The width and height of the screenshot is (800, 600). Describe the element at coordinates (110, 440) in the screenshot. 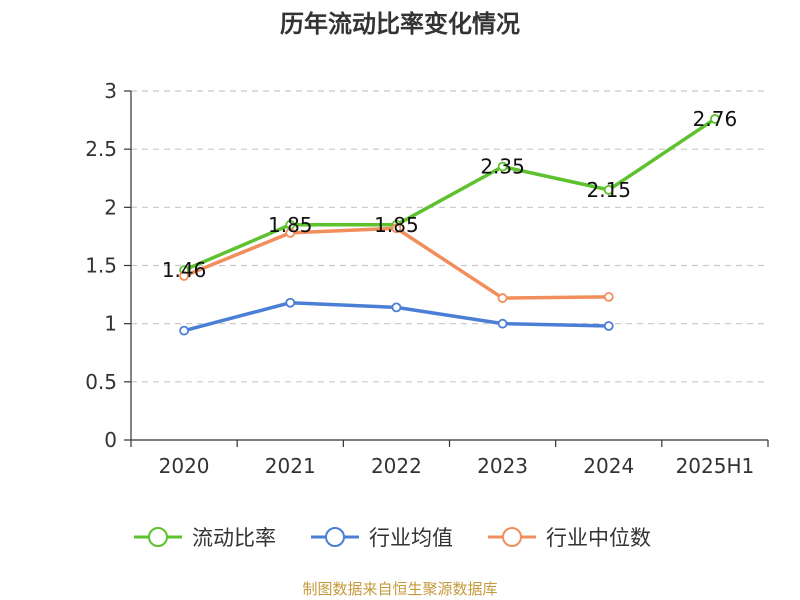

I see `y-tick-label: 0` at that location.